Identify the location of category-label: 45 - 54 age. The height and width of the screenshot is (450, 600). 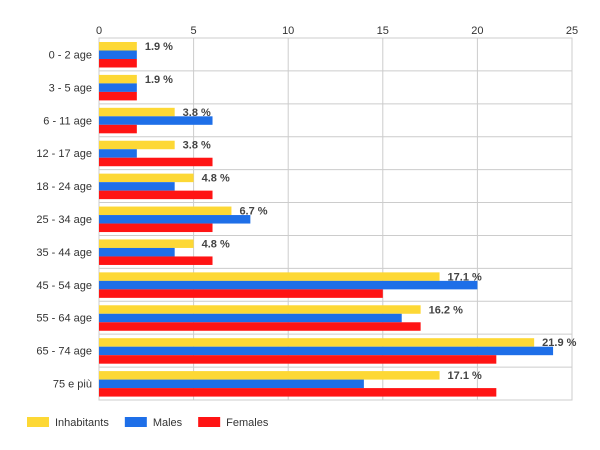
(64, 286).